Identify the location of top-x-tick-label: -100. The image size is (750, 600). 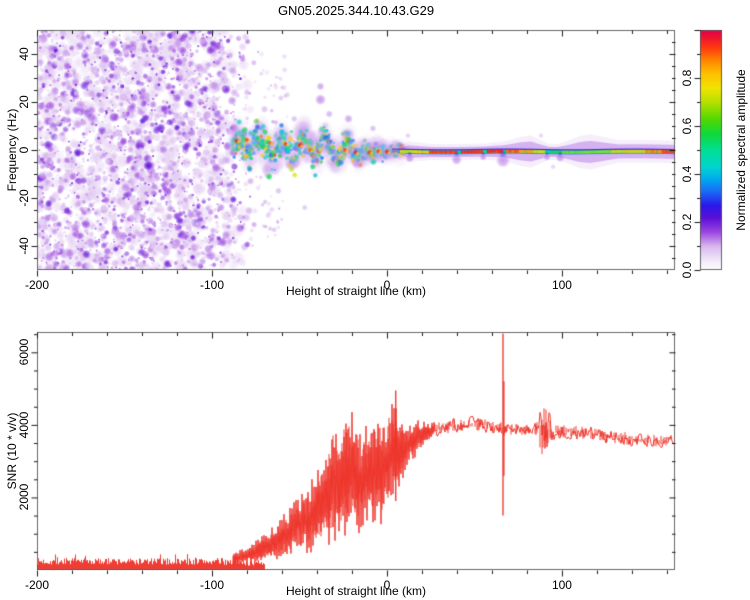
(211, 285).